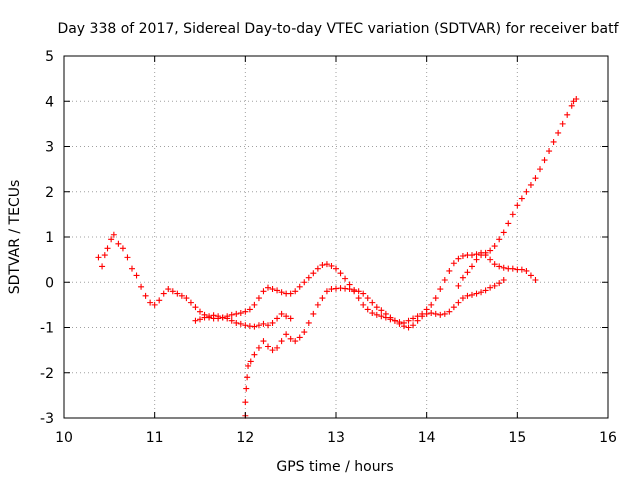 The width and height of the screenshot is (640, 480). I want to click on x-tick-label: 15, so click(517, 438).